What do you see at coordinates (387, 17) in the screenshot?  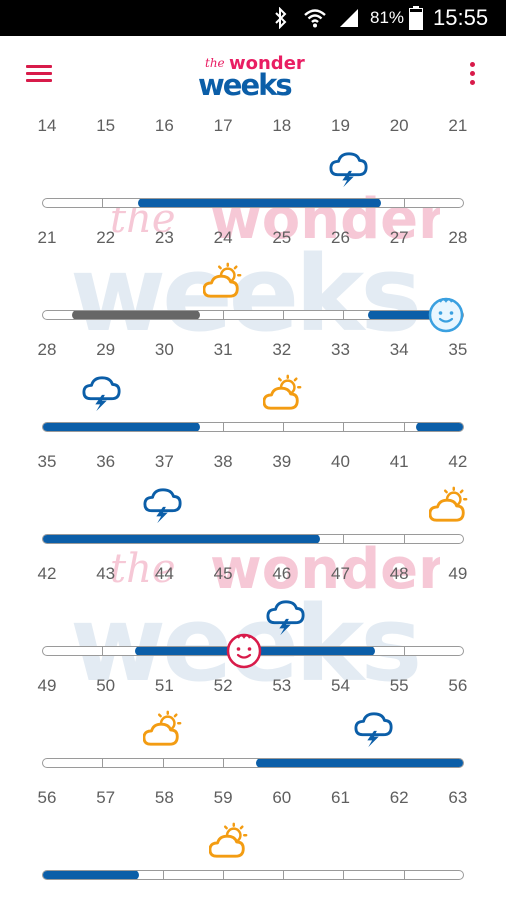 I see `battery-percent: 81%` at bounding box center [387, 17].